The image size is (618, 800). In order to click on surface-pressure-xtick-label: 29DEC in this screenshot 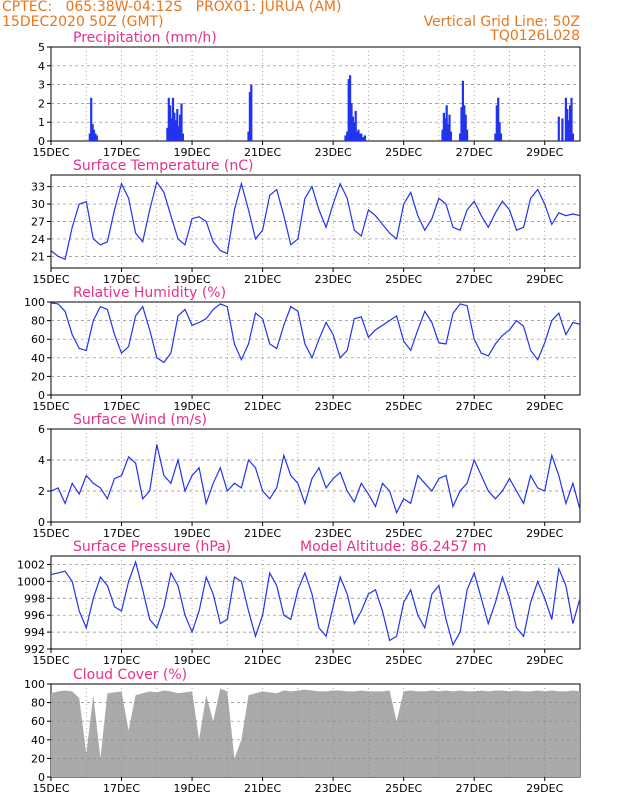, I will do `click(544, 660)`.